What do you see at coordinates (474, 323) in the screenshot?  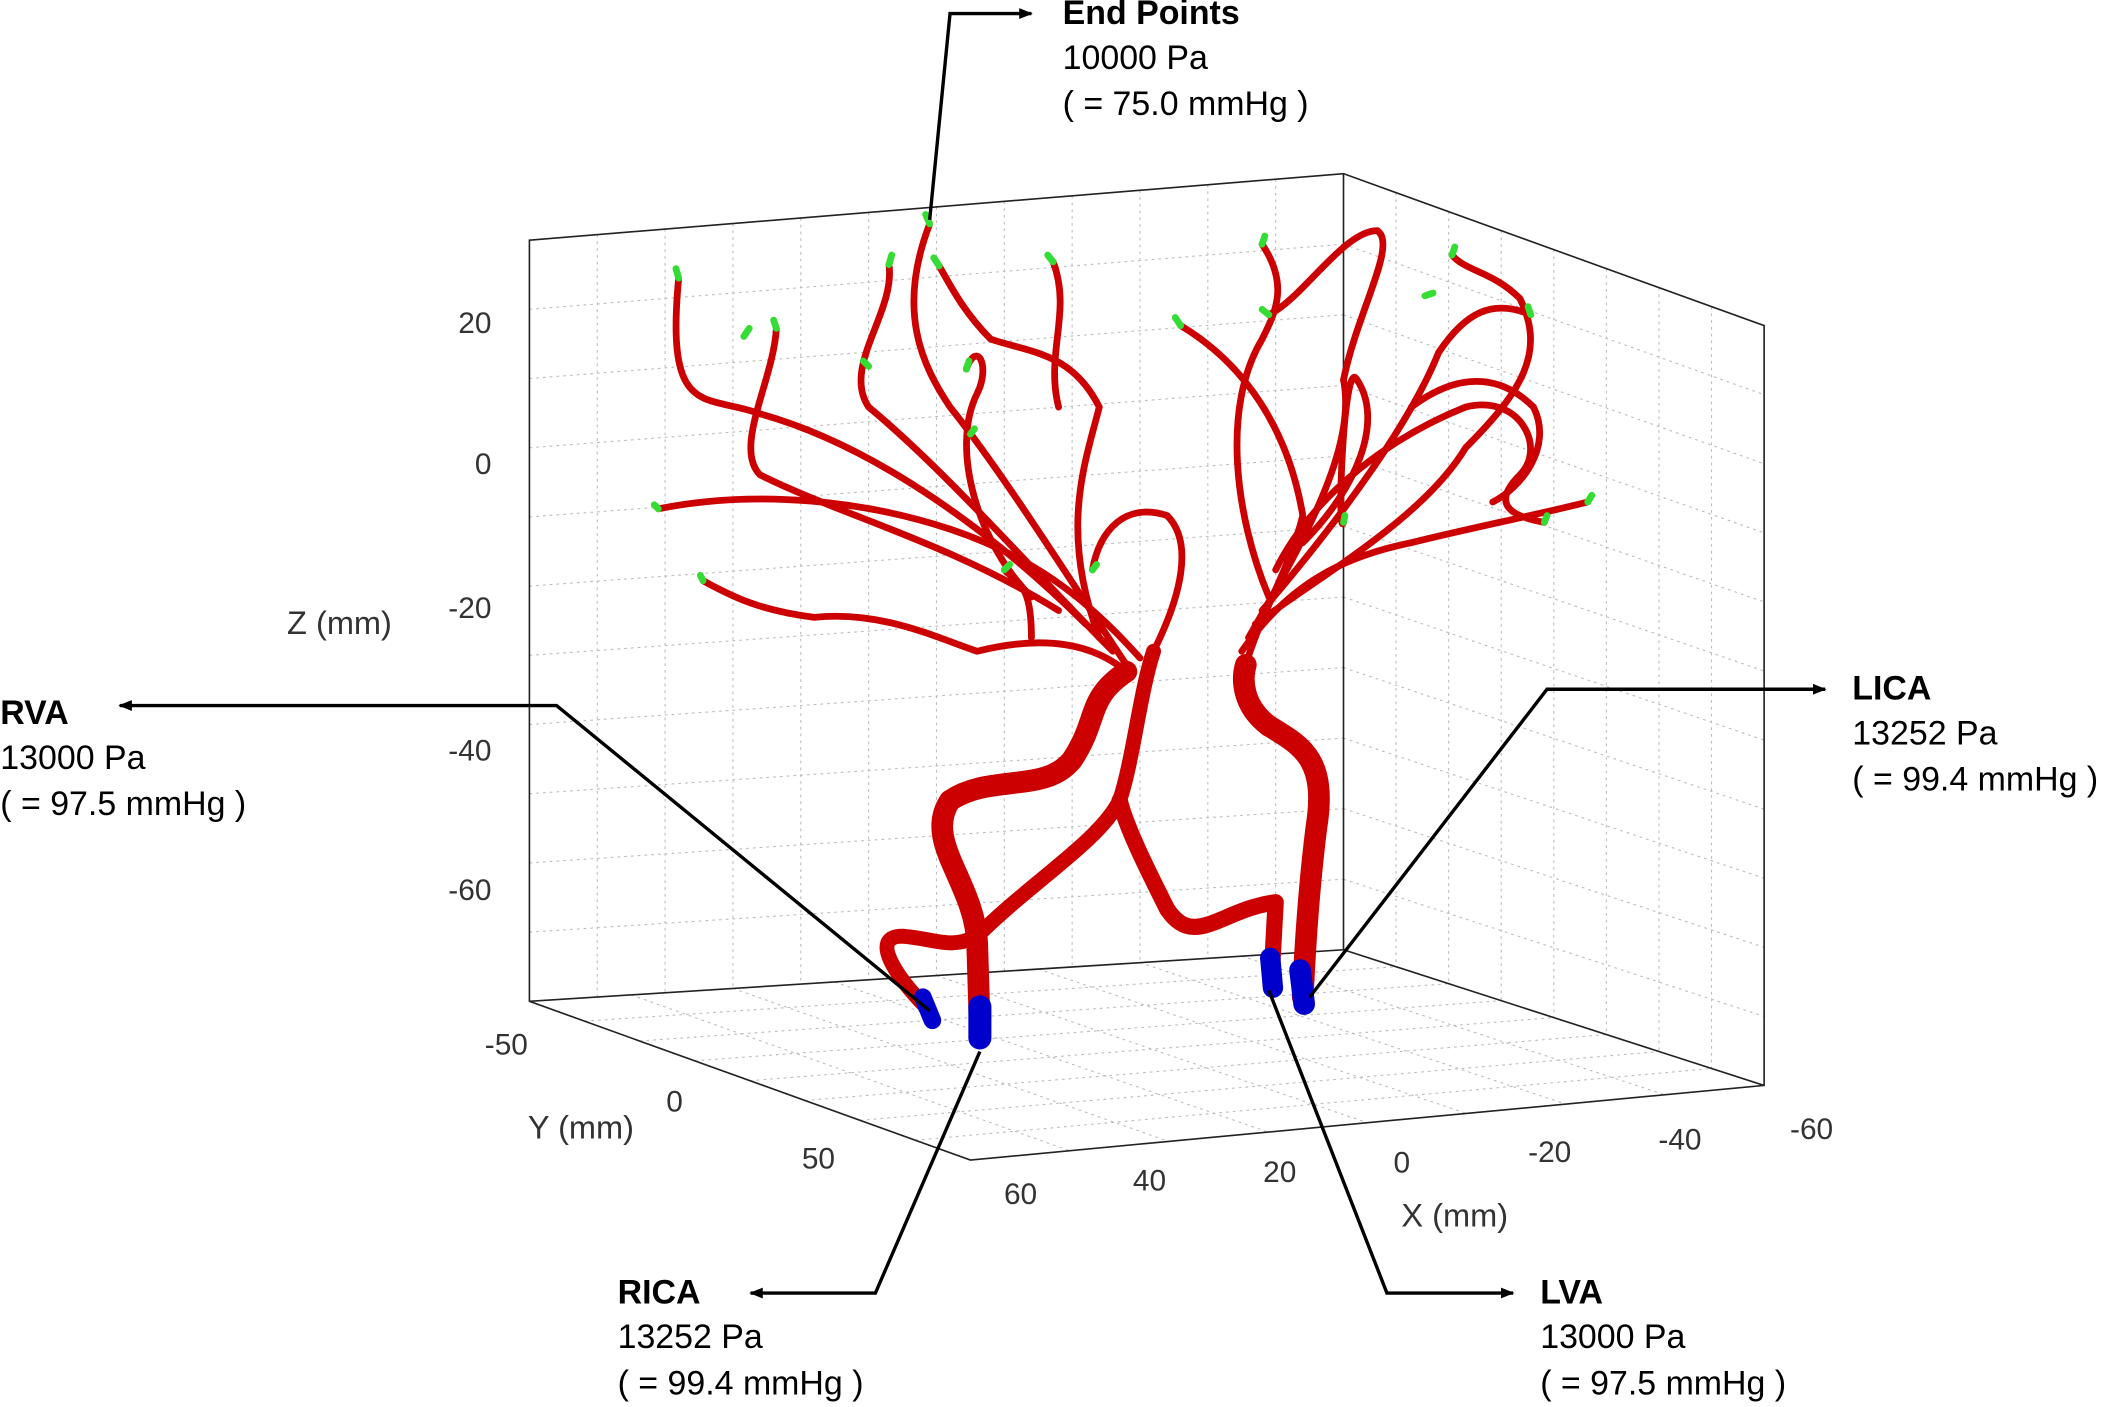 I see `z-tick-label: 20` at bounding box center [474, 323].